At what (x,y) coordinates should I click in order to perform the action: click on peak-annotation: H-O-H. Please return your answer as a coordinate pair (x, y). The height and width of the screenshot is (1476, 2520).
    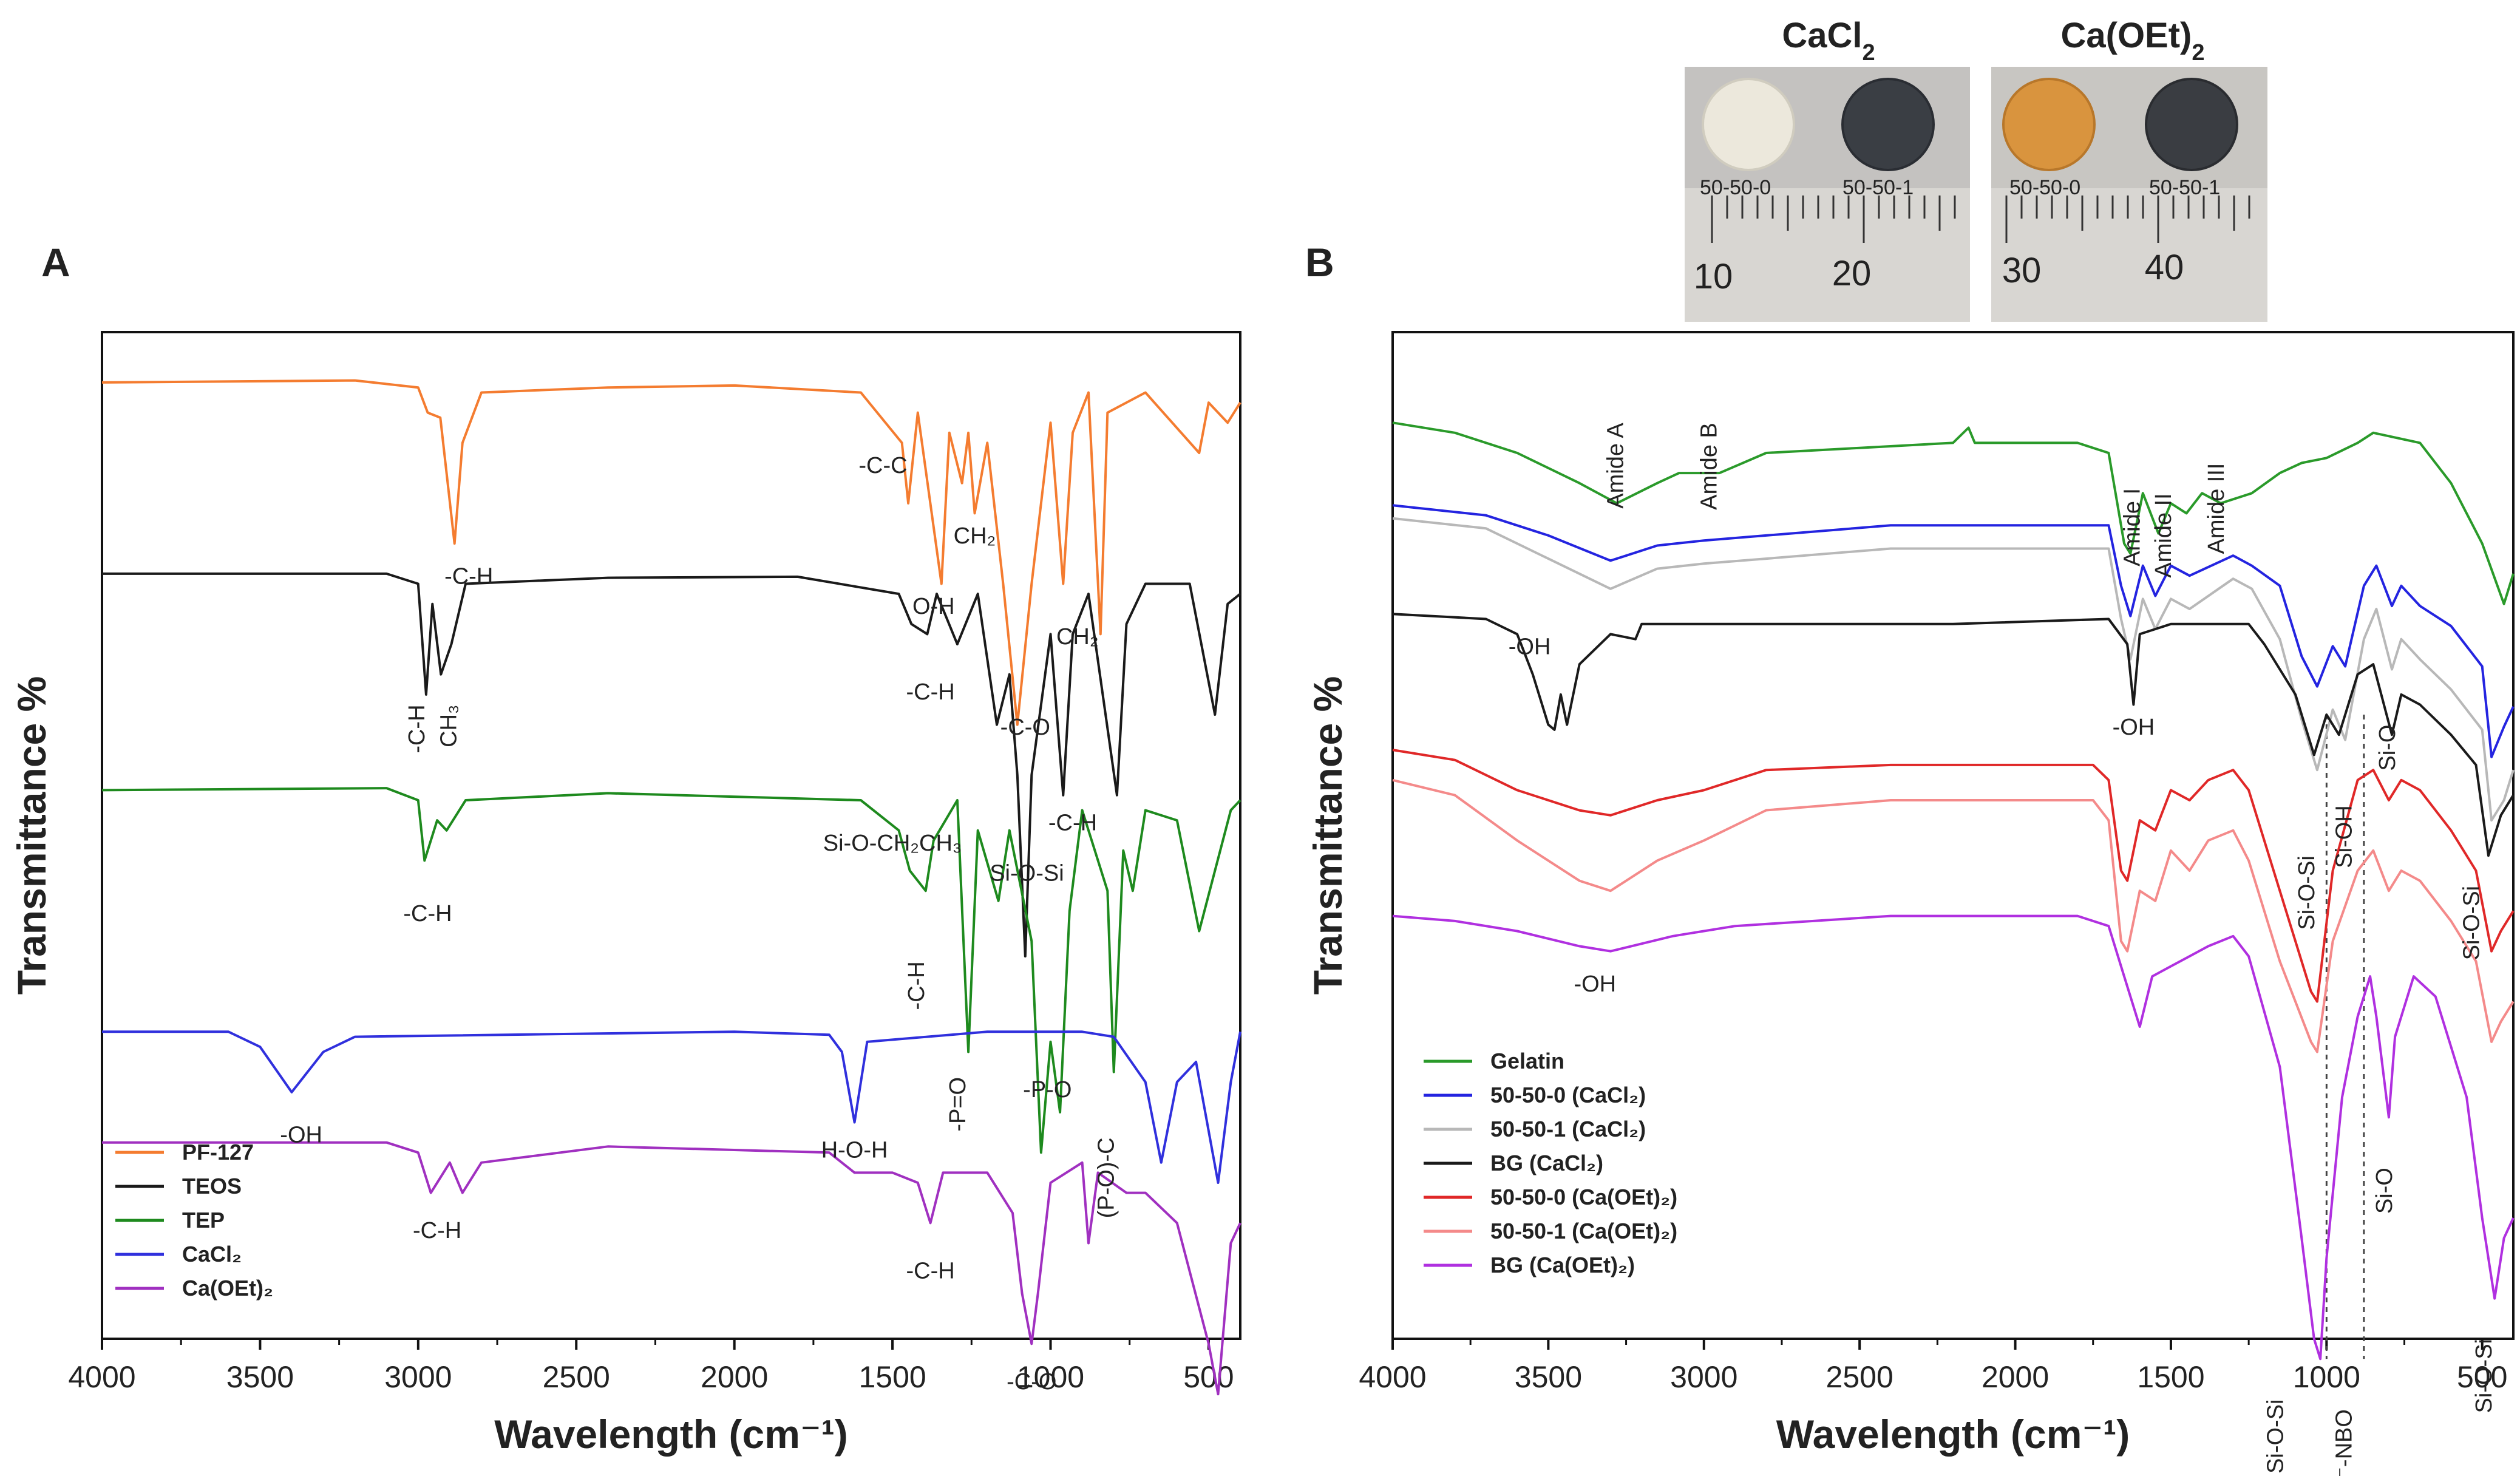
    Looking at the image, I should click on (854, 1150).